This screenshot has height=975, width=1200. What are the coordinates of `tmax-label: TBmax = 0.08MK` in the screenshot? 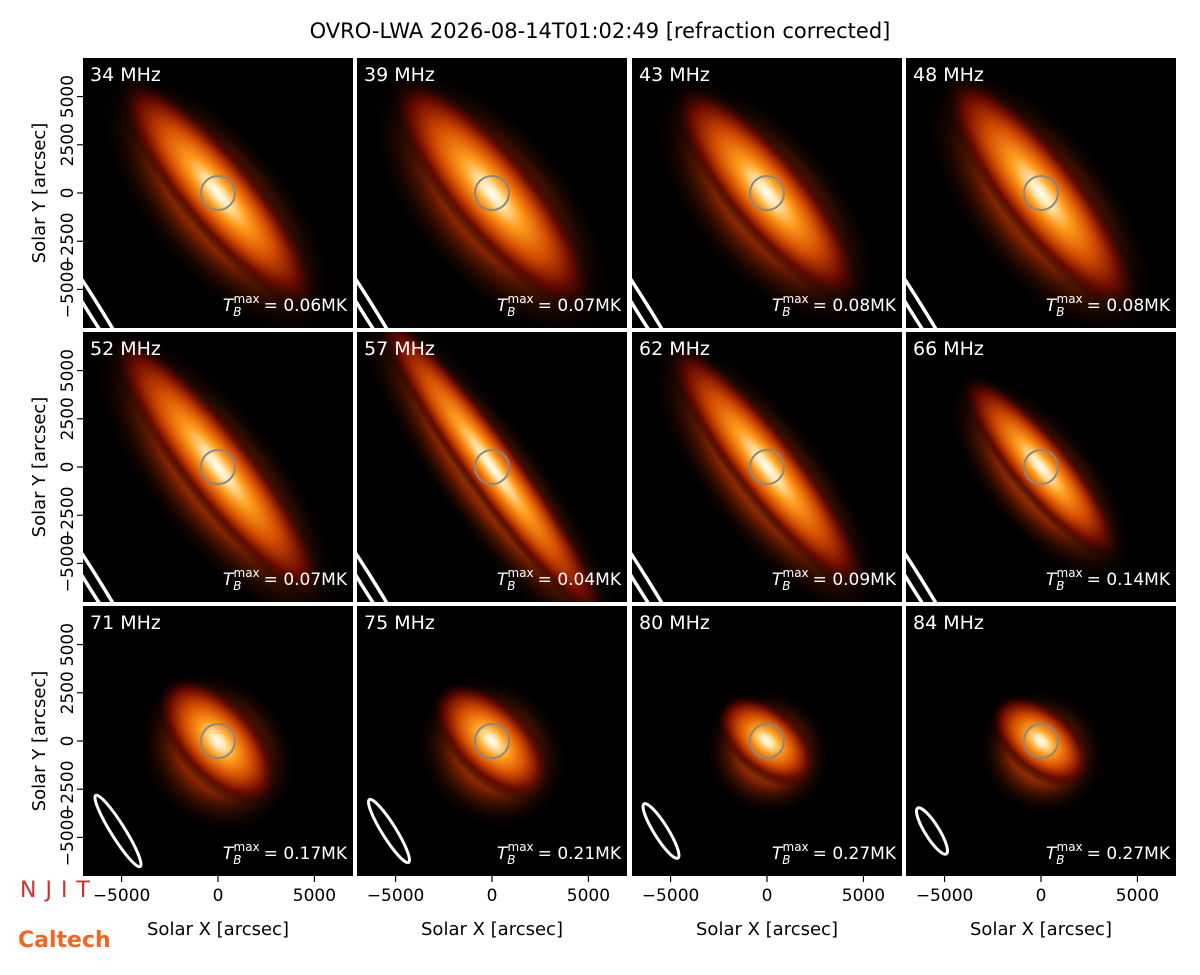 It's located at (1108, 305).